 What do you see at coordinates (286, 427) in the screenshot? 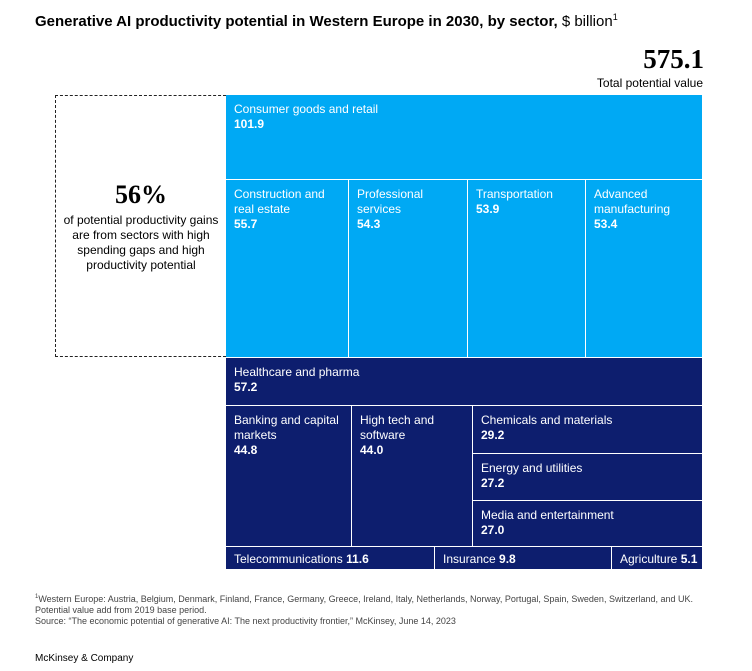
I see `tile-label: Banking and capital markets` at bounding box center [286, 427].